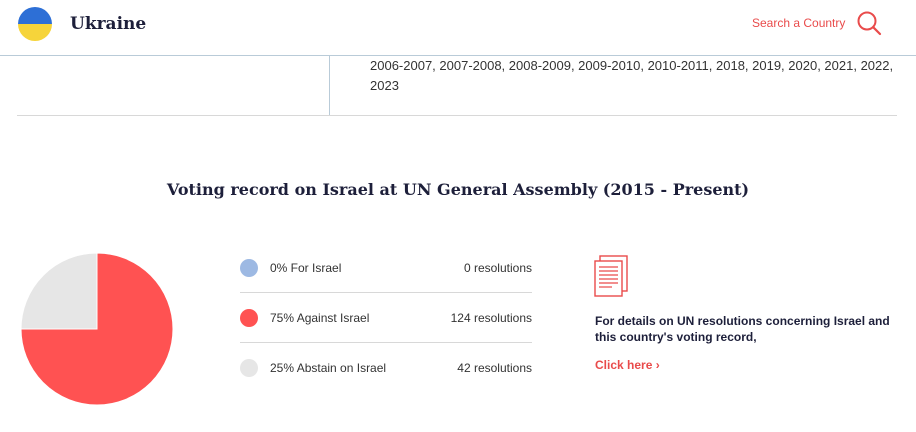  What do you see at coordinates (611, 276) in the screenshot?
I see `document-icon` at bounding box center [611, 276].